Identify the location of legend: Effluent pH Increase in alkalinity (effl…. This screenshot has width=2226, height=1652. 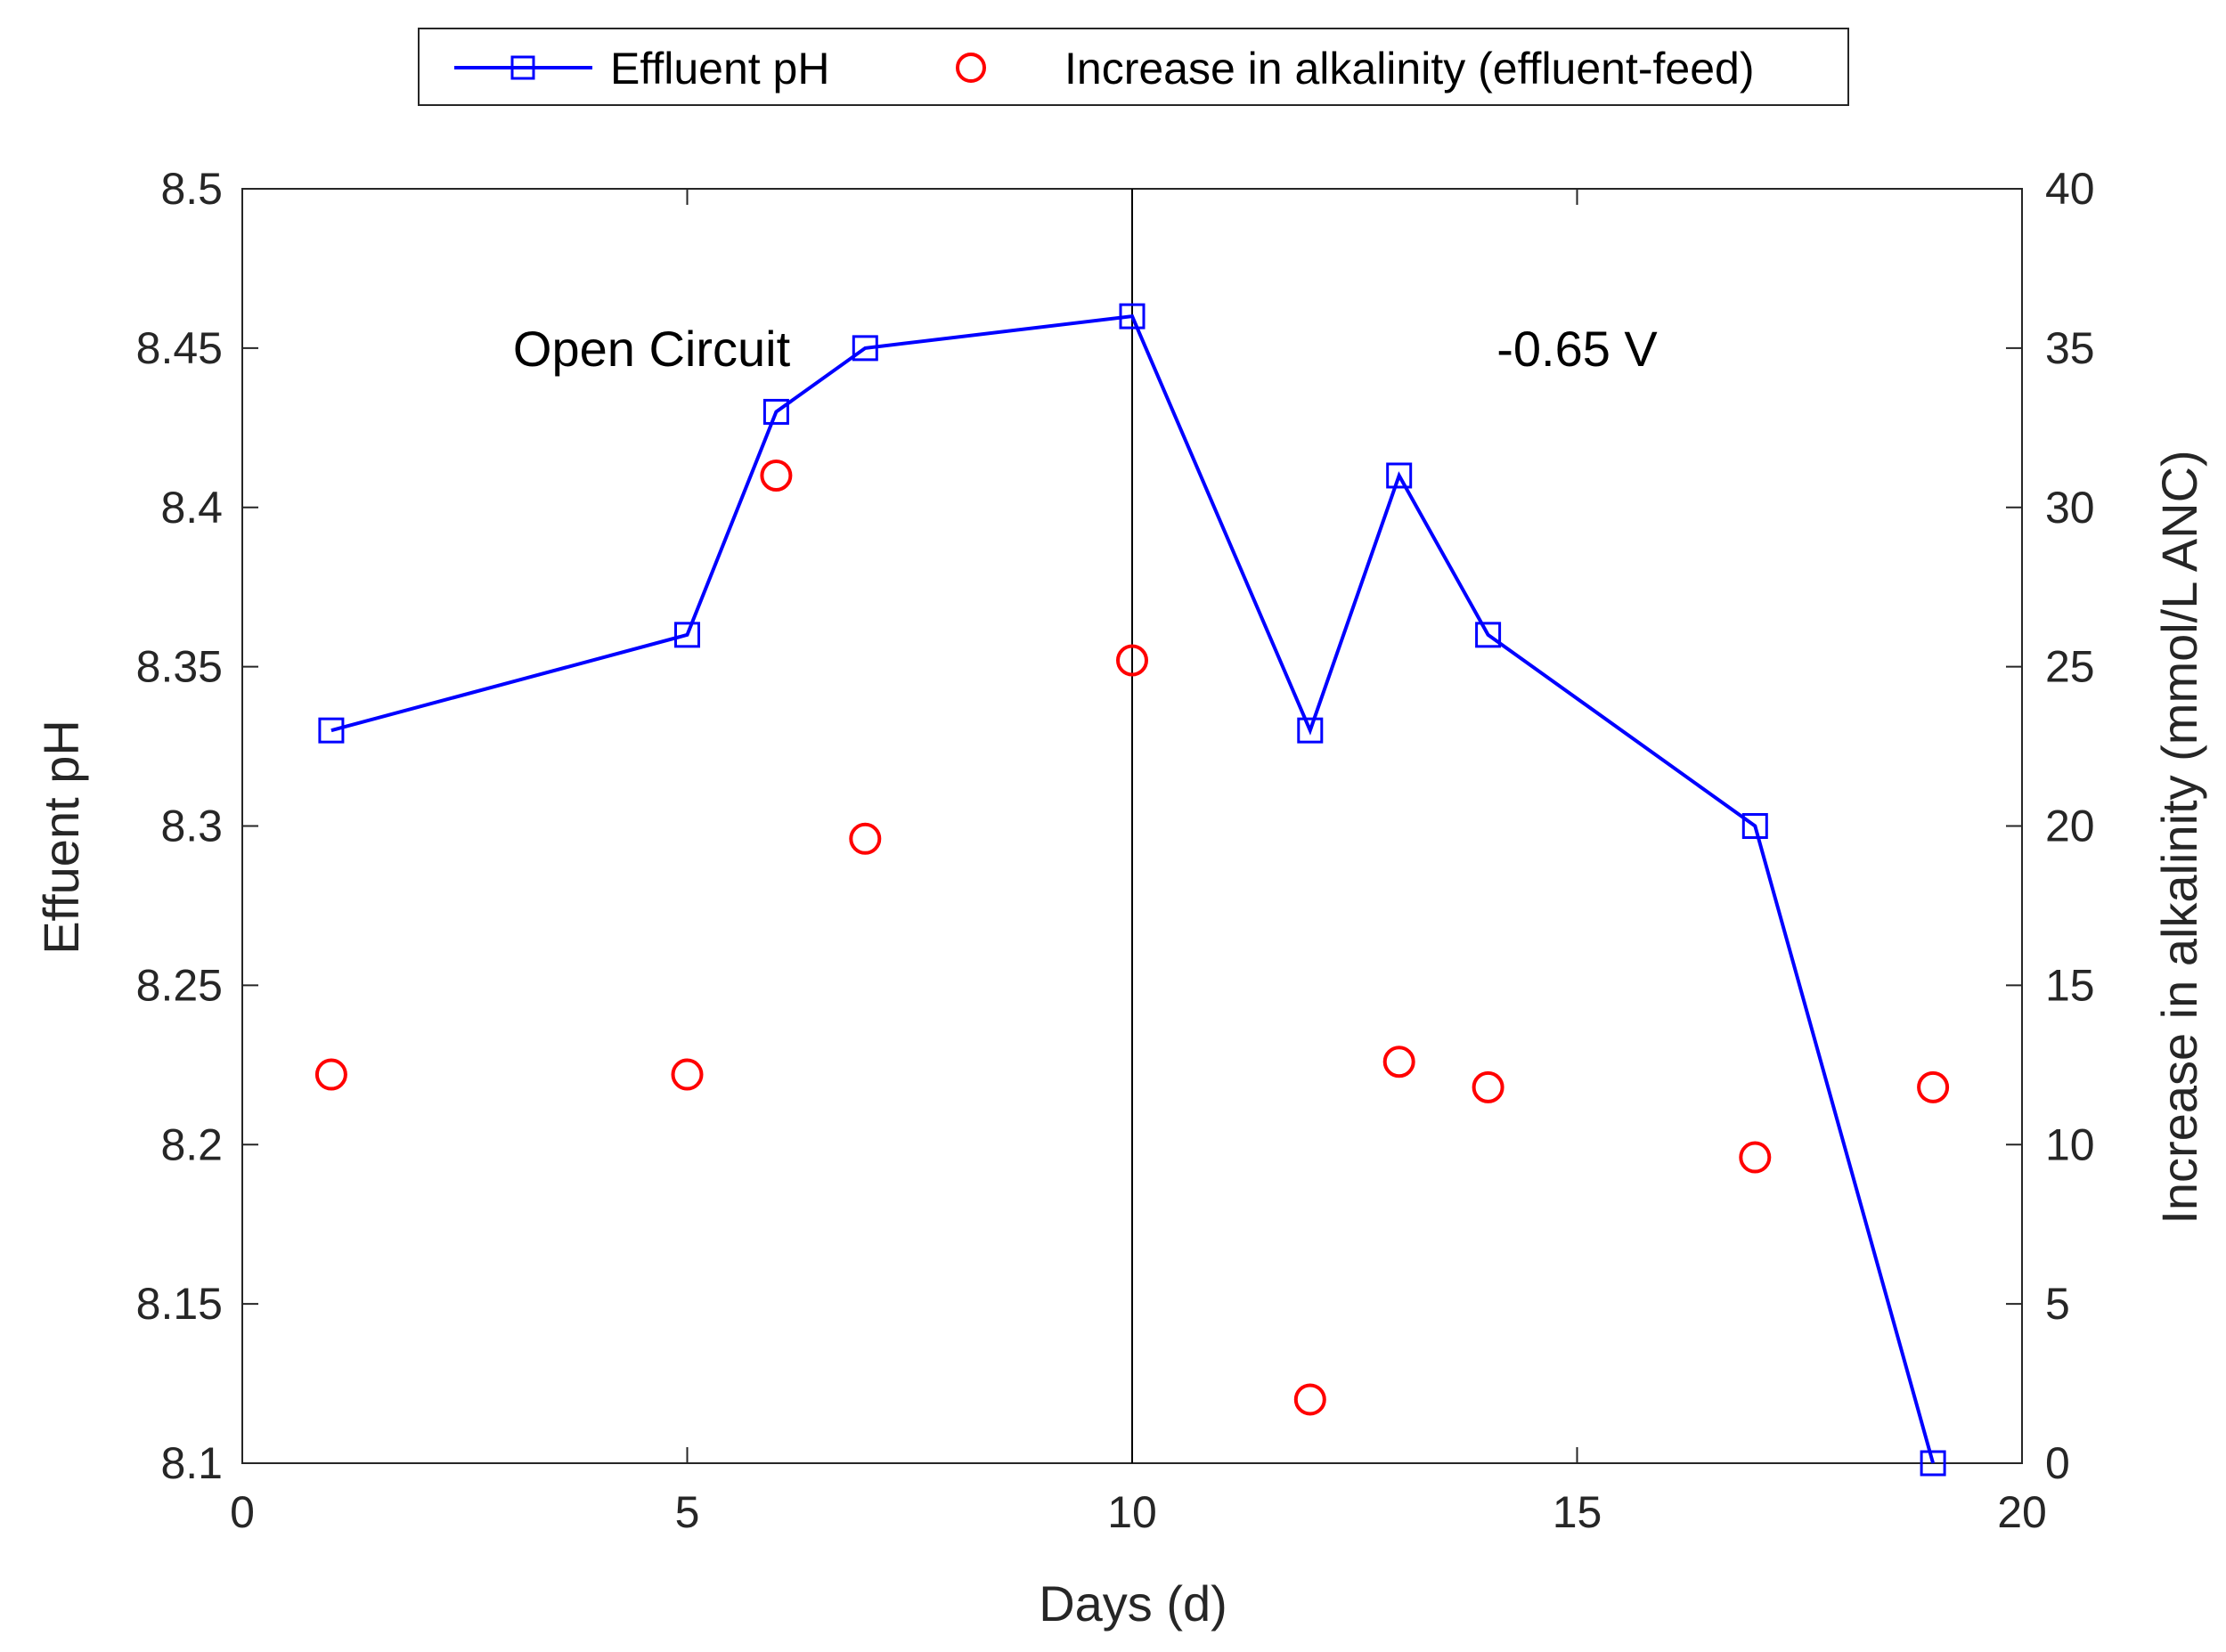
(1134, 67).